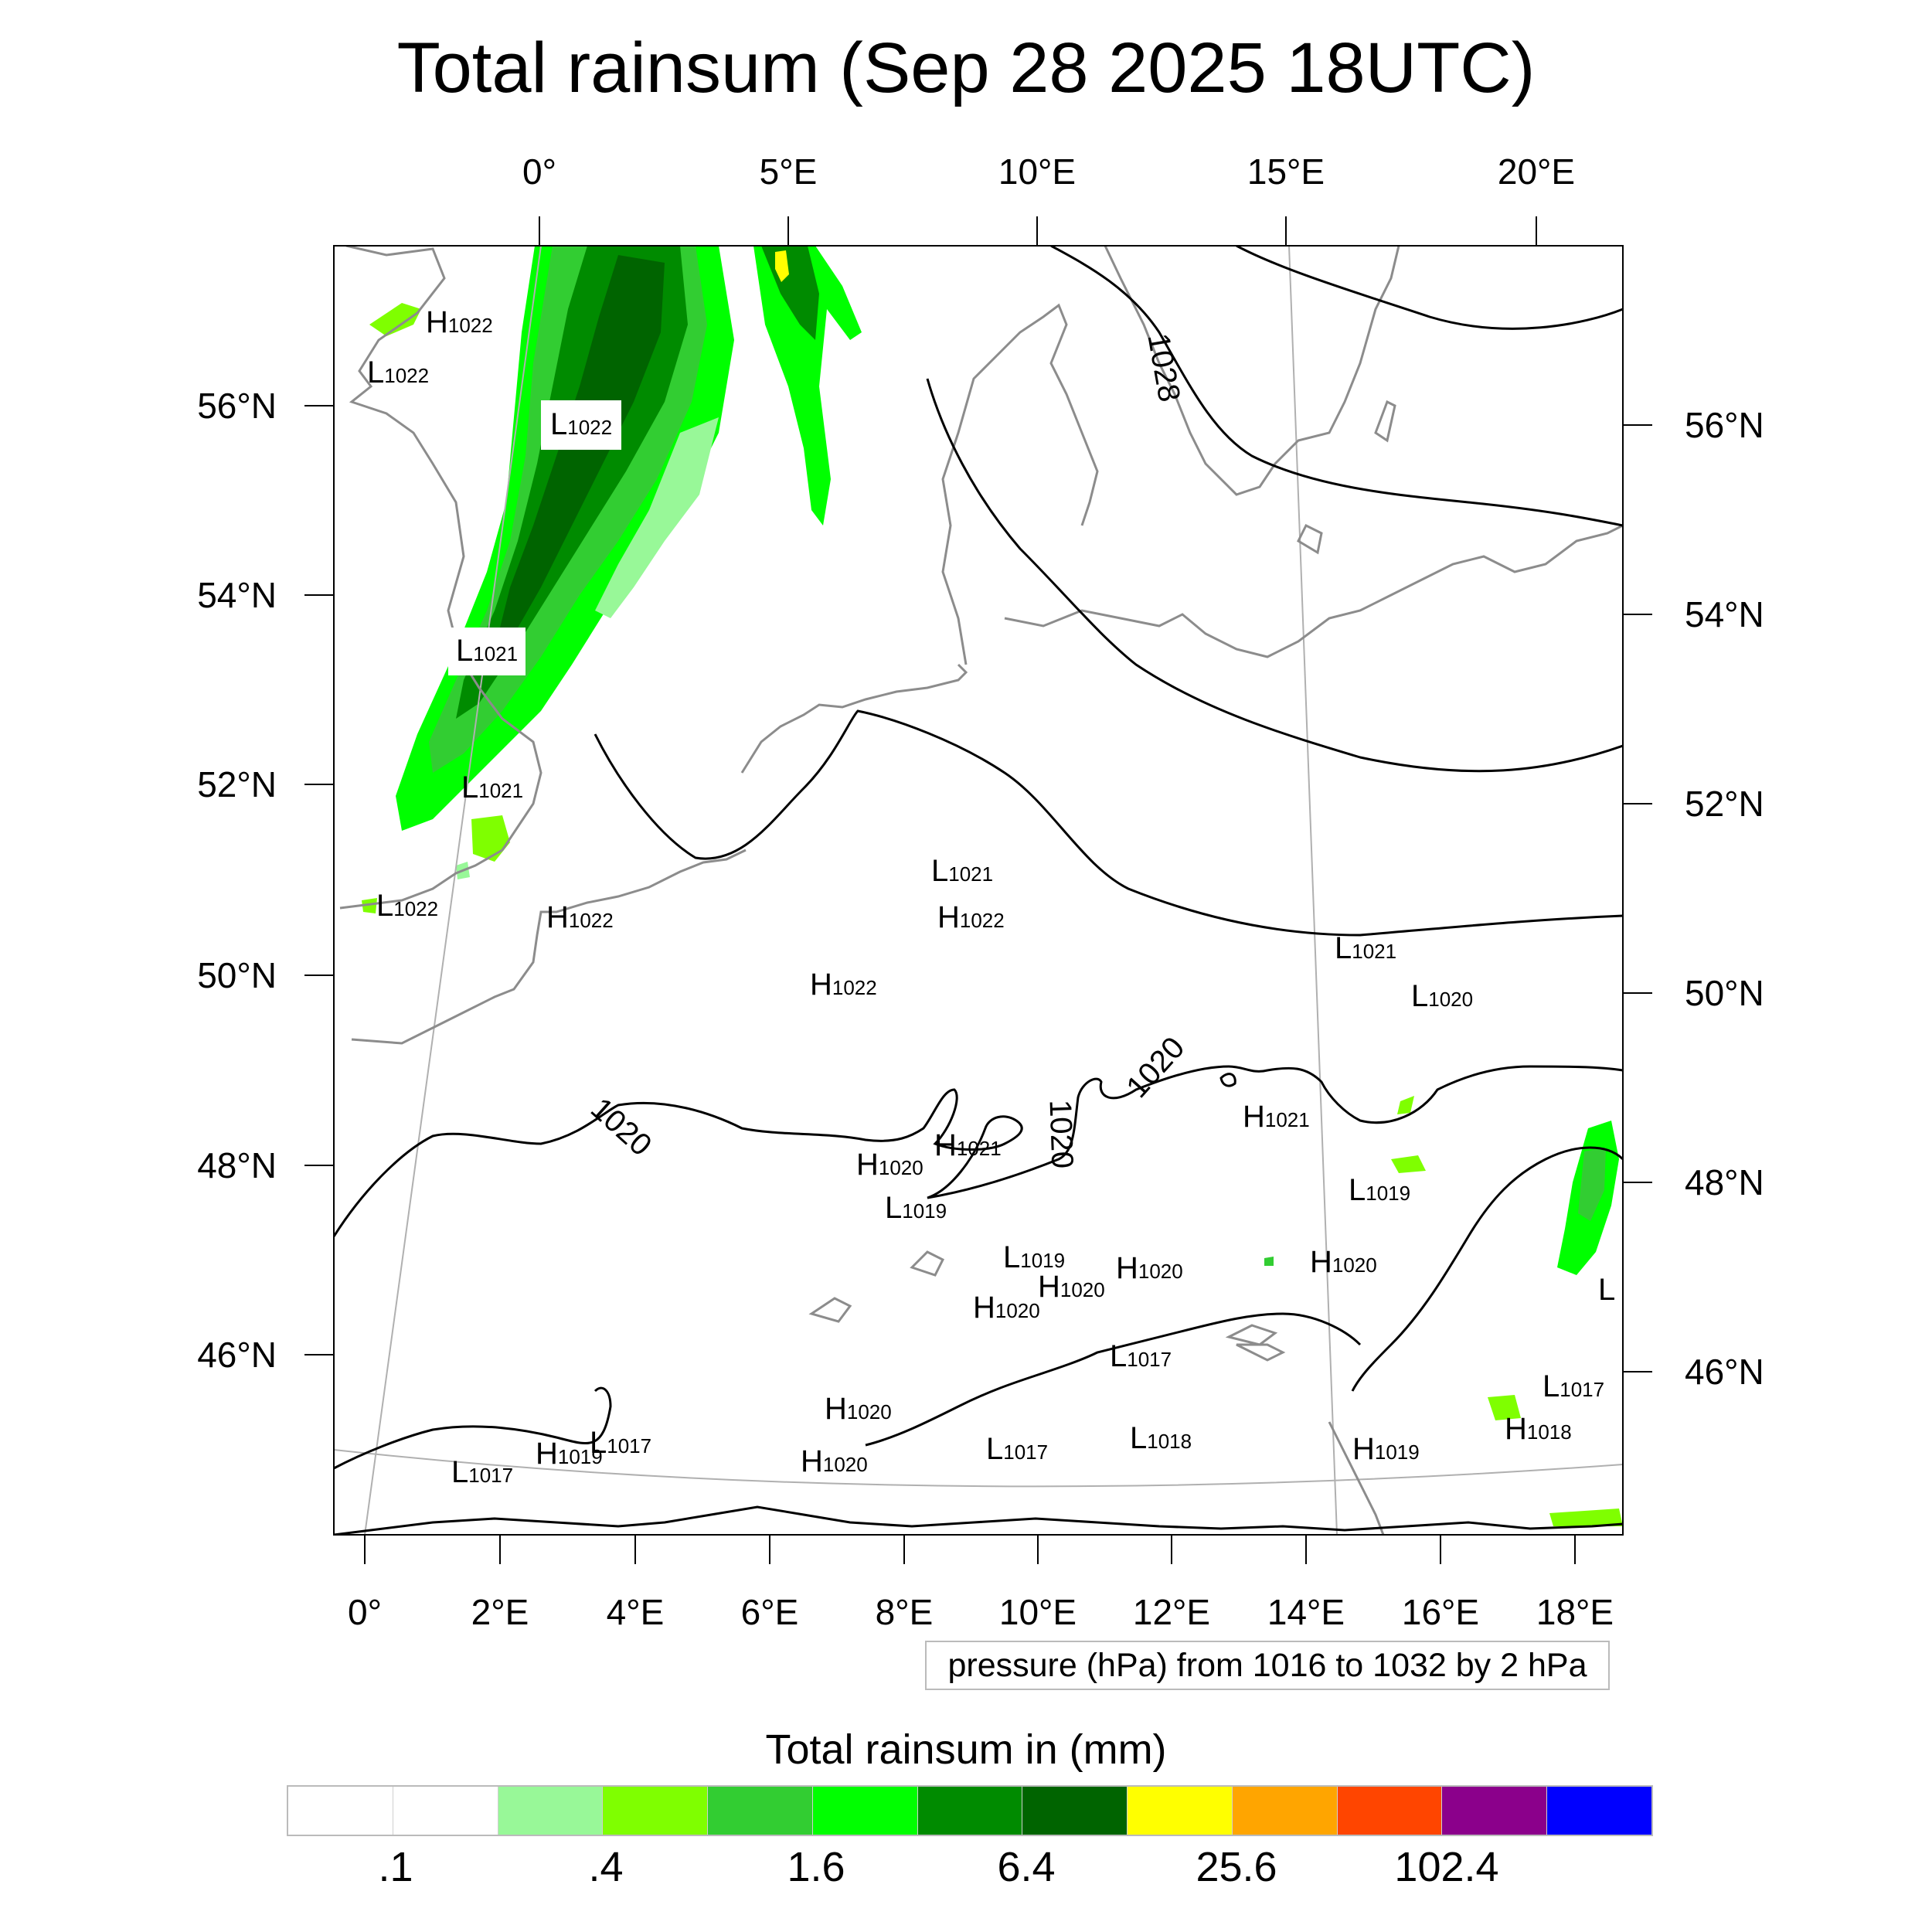  What do you see at coordinates (441, 578) in the screenshot?
I see `coast-britain-east` at bounding box center [441, 578].